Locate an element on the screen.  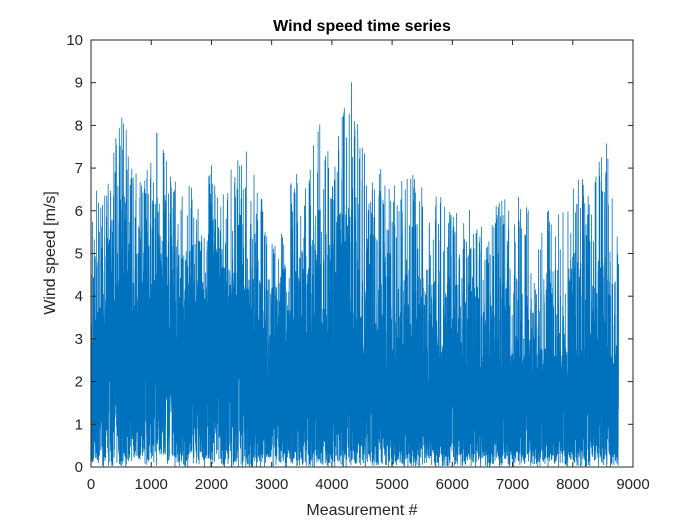
y-tick-label: 10 is located at coordinates (74, 40).